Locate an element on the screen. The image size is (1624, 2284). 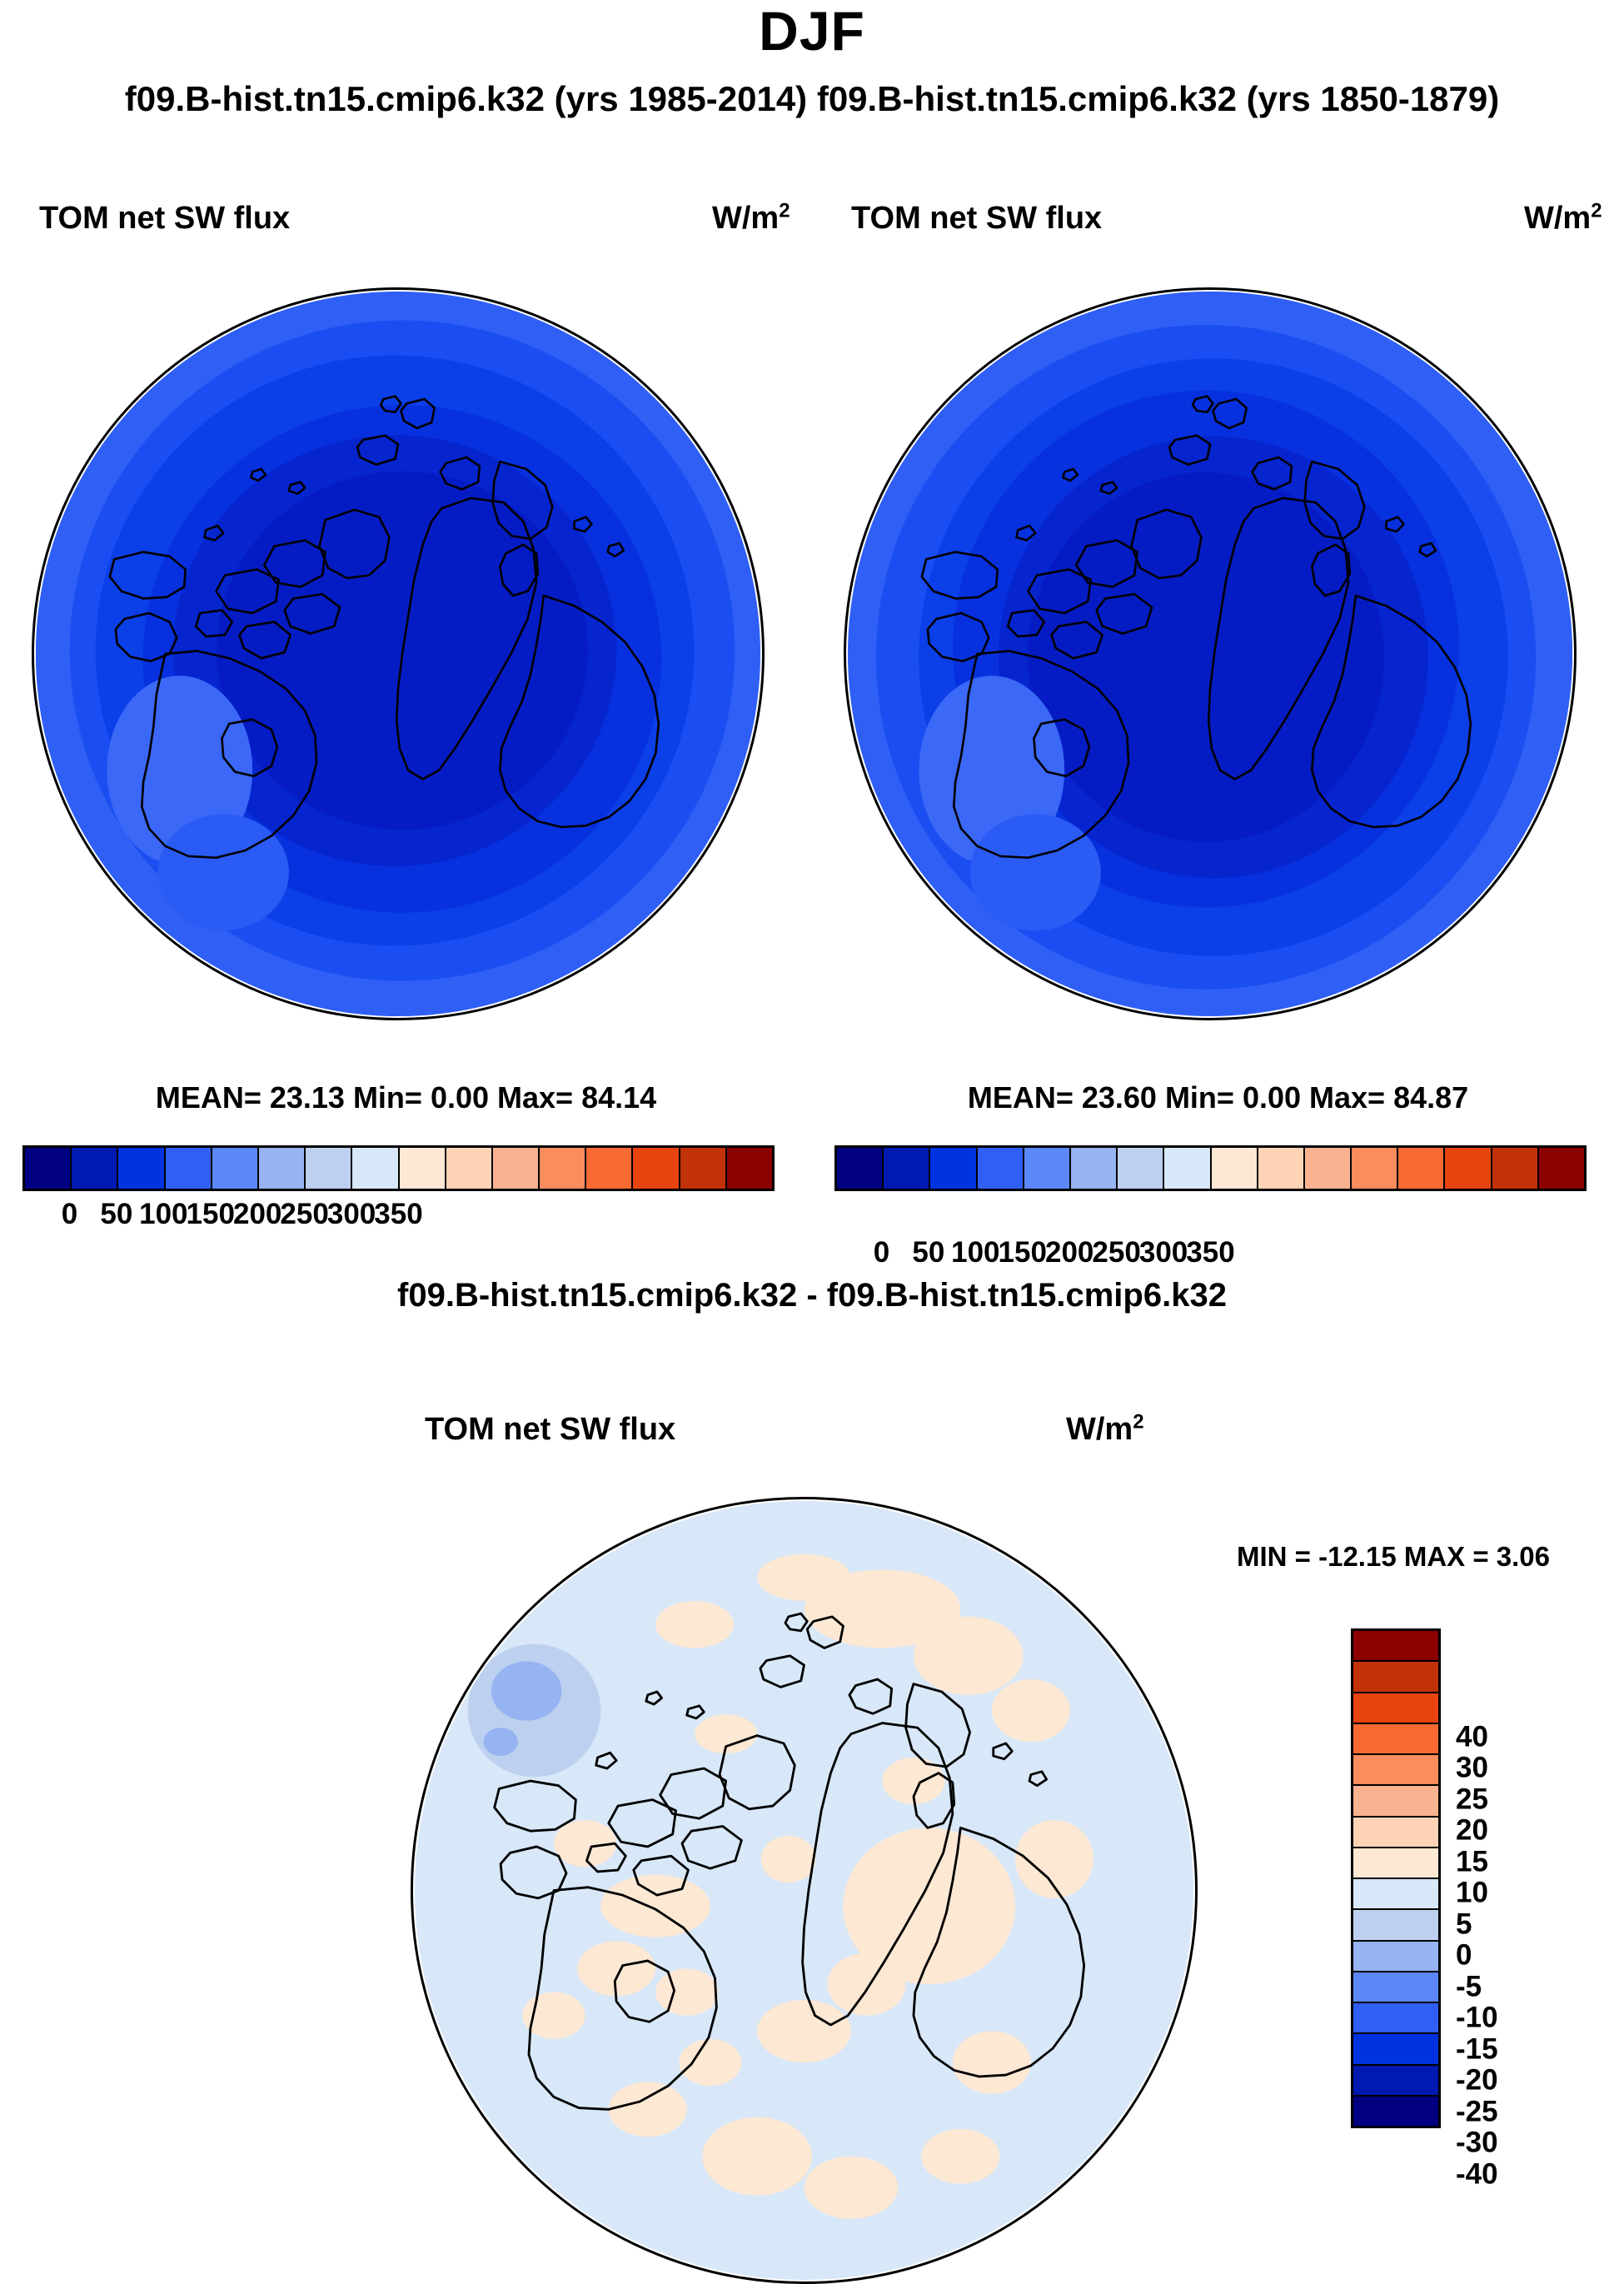
colorbar-difference is located at coordinates (1396, 1878).